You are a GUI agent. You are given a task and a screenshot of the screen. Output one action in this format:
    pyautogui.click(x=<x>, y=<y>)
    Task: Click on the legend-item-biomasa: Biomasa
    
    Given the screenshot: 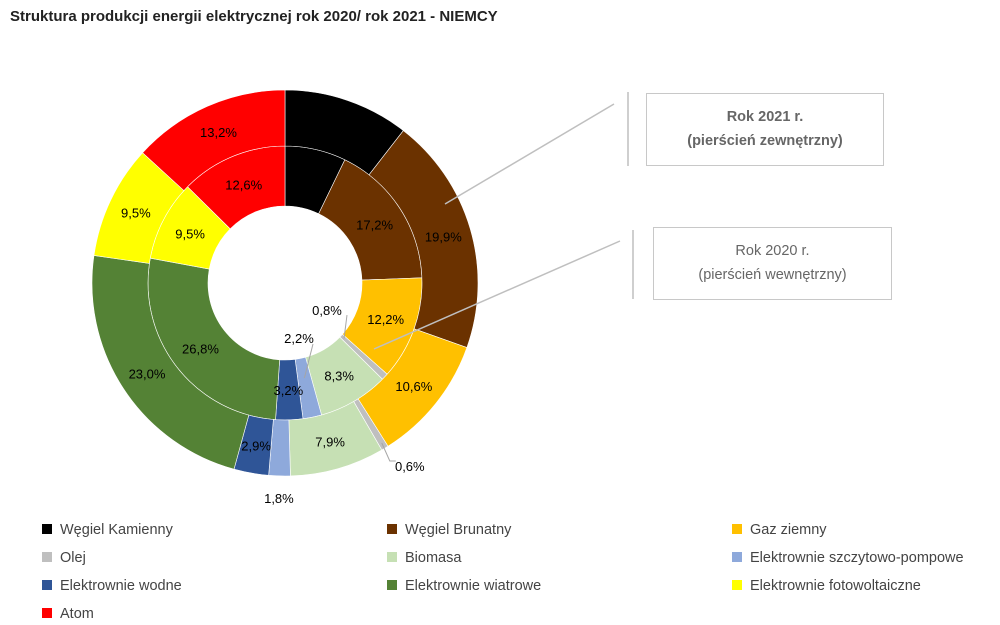 What is the action you would take?
    pyautogui.click(x=424, y=558)
    